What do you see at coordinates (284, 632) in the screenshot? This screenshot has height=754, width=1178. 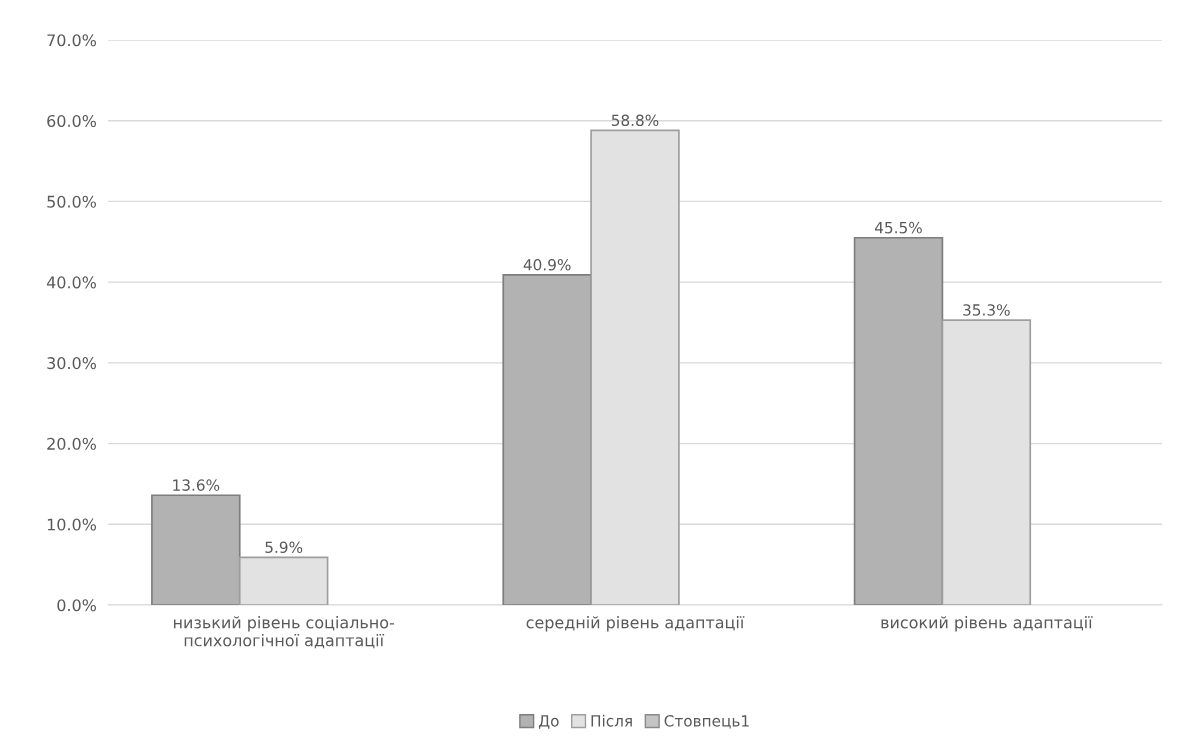 I see `x-tick-label: низький рівень соціально- психологічної адаптації` at bounding box center [284, 632].